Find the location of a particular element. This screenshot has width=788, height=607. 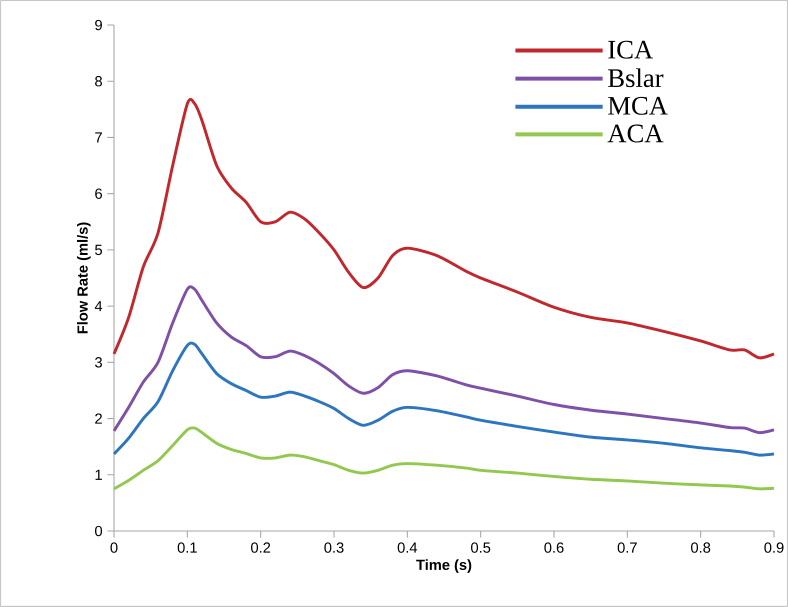

x-tick-label: 0 is located at coordinates (114, 547).